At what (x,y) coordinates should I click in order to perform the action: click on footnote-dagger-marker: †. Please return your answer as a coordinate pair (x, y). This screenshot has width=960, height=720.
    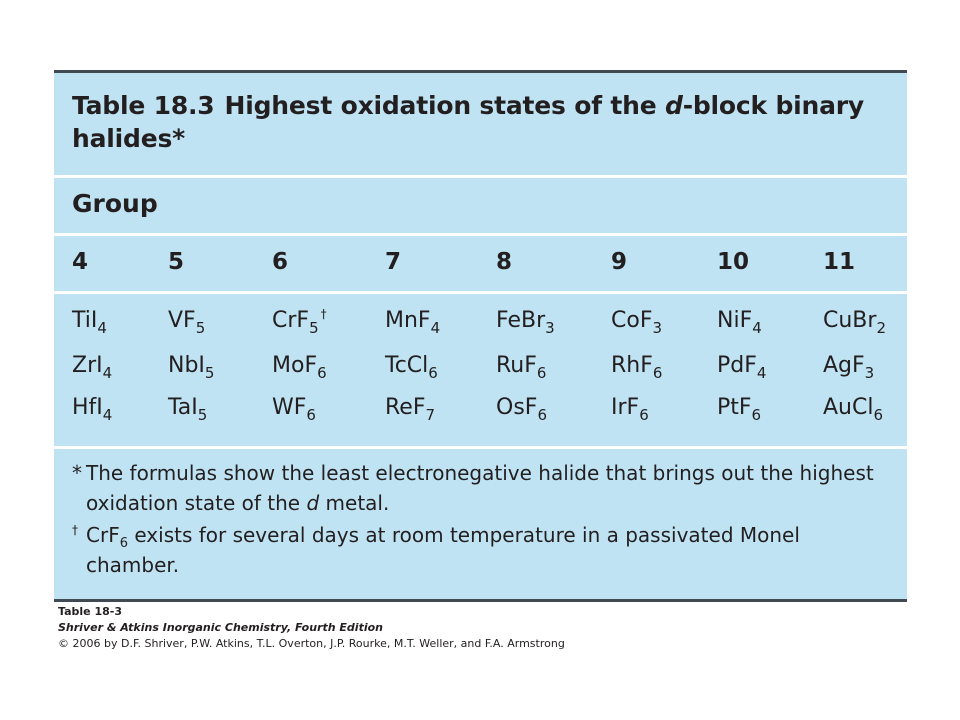
    Looking at the image, I should click on (323, 314).